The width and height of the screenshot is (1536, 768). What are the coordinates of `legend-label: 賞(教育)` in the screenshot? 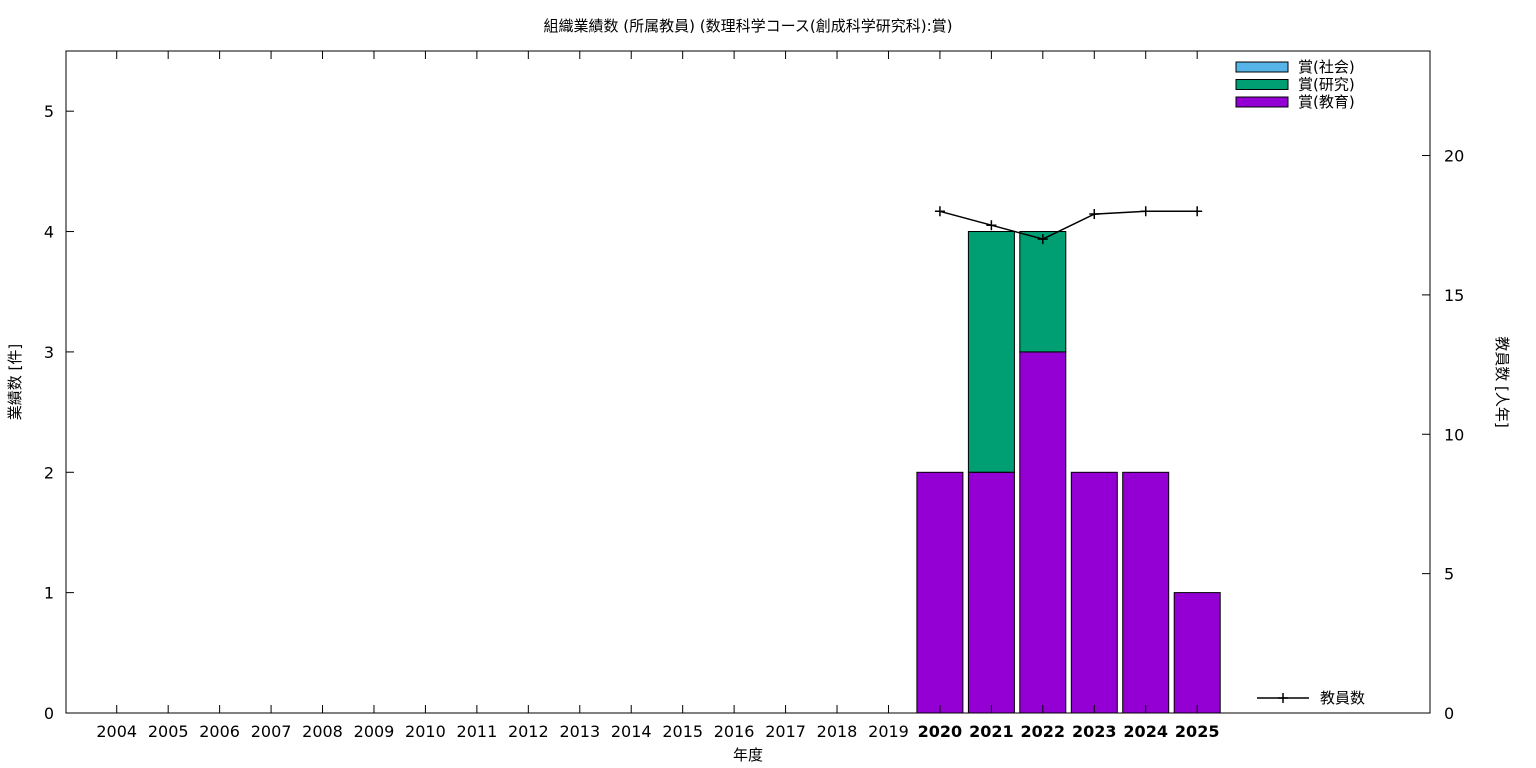 It's located at (1326, 102).